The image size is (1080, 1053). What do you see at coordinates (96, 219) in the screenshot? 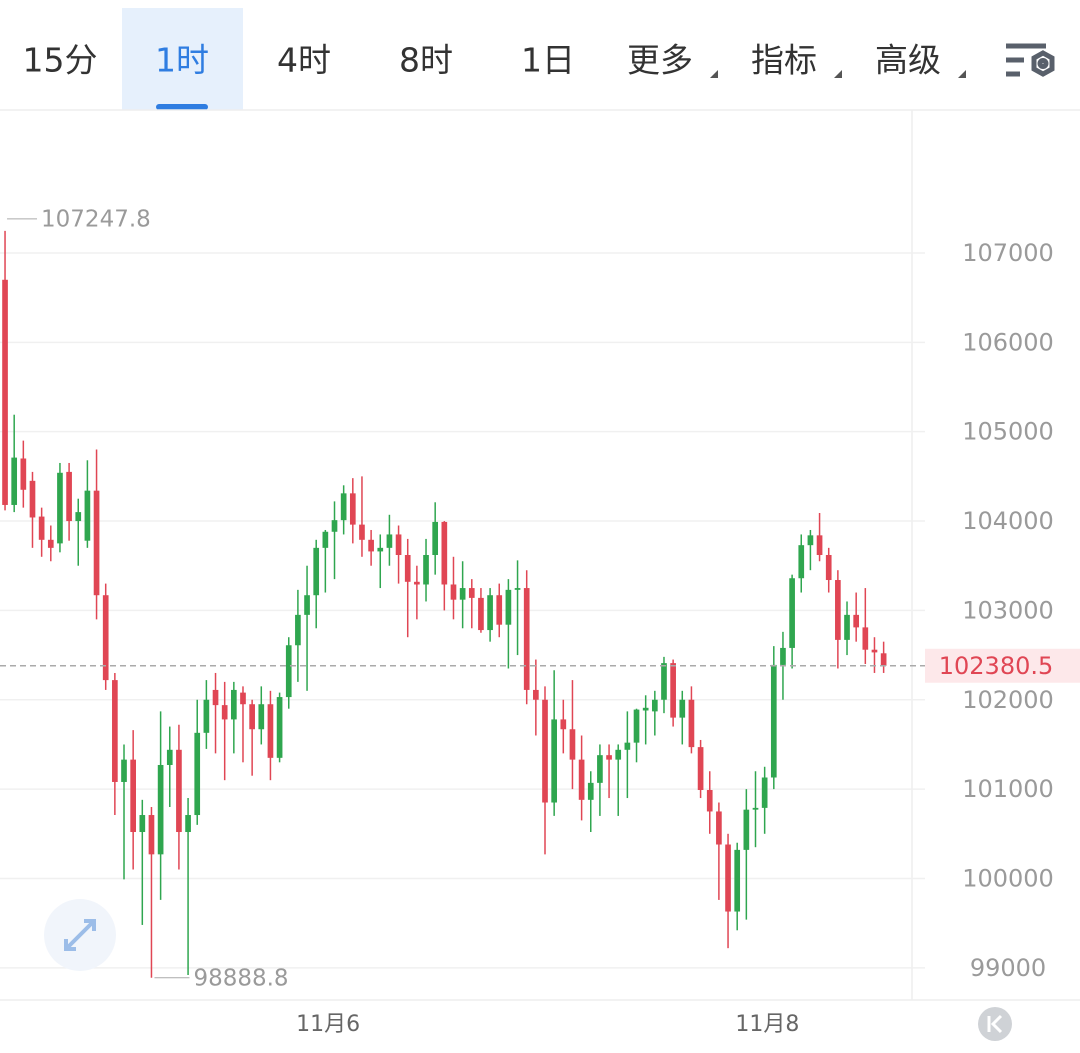
I see `max-label: 107247.8` at bounding box center [96, 219].